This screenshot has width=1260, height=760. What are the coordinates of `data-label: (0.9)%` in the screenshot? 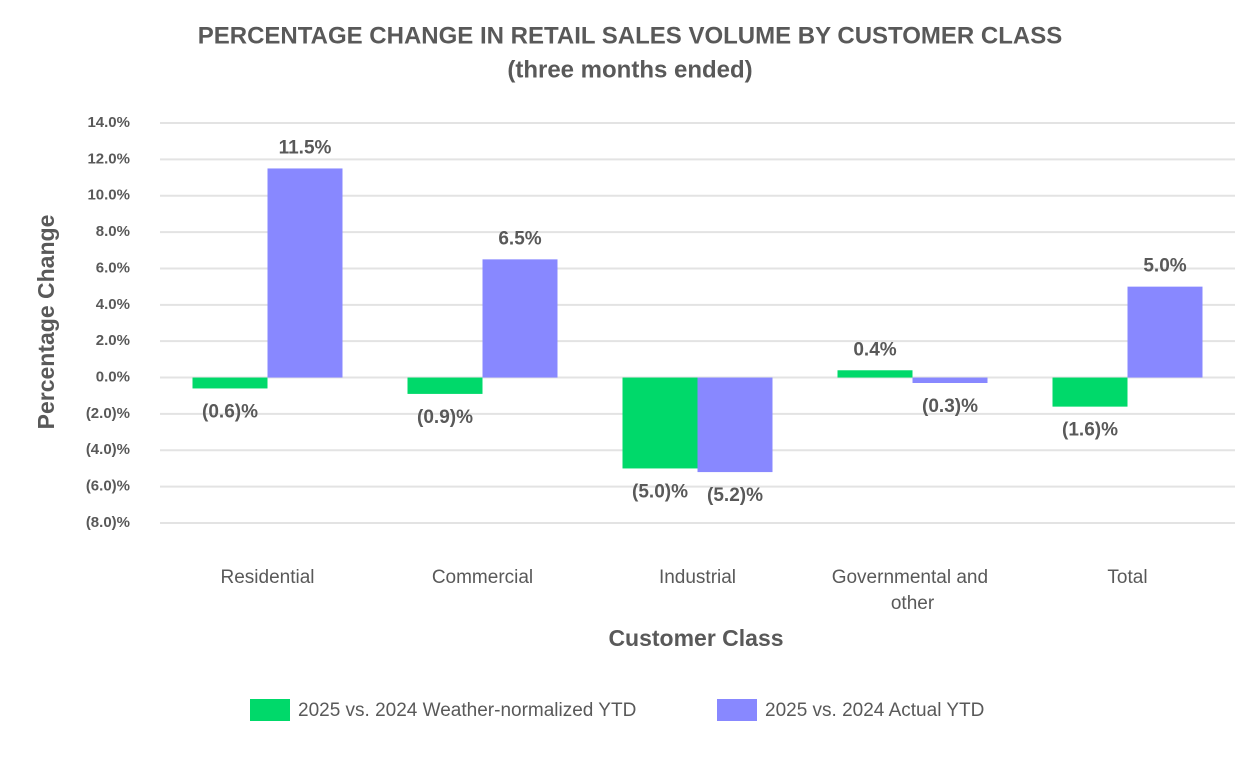 It's located at (445, 417).